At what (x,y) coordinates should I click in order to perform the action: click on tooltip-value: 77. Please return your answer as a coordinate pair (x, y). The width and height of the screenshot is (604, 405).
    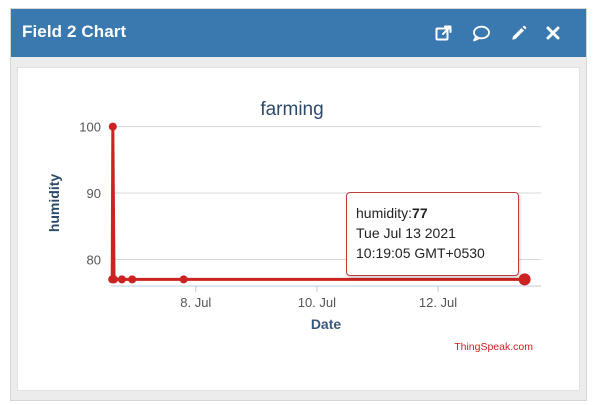
    Looking at the image, I should click on (420, 213).